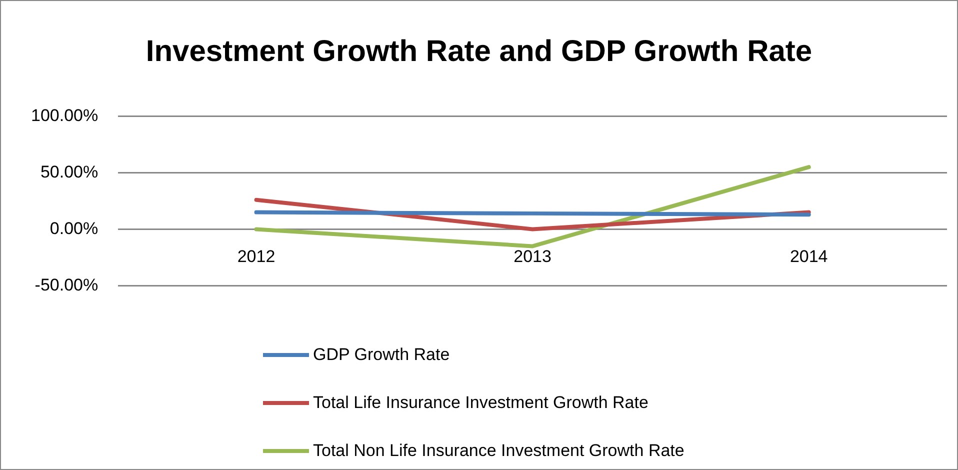 This screenshot has width=958, height=470. I want to click on legend-label: Total Non Life Insurance Investment Growth Rate, so click(498, 451).